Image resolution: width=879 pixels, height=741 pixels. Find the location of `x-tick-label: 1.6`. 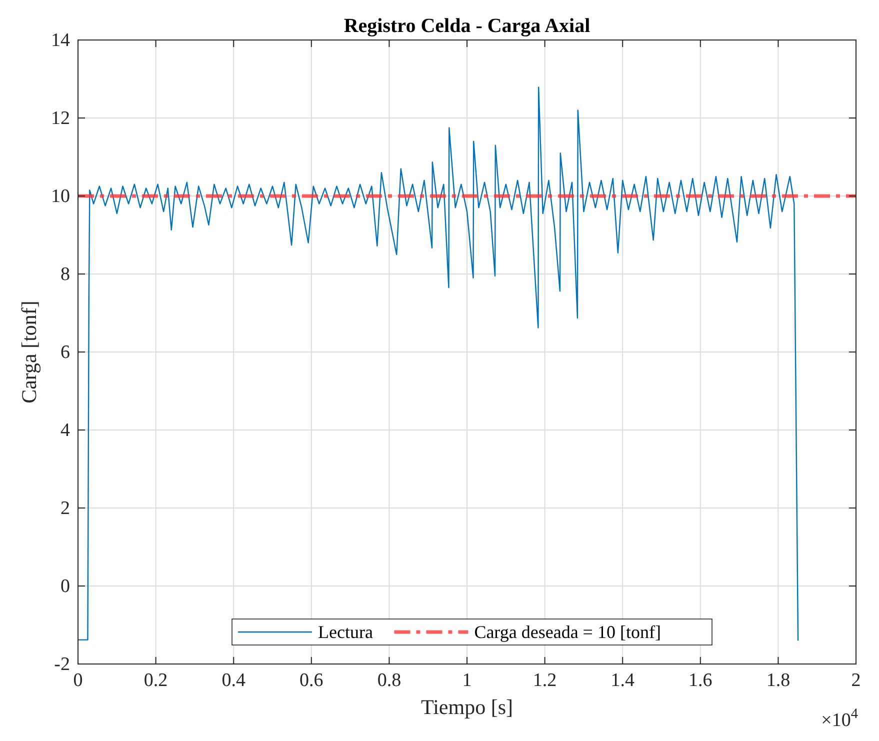

x-tick-label: 1.6 is located at coordinates (700, 680).